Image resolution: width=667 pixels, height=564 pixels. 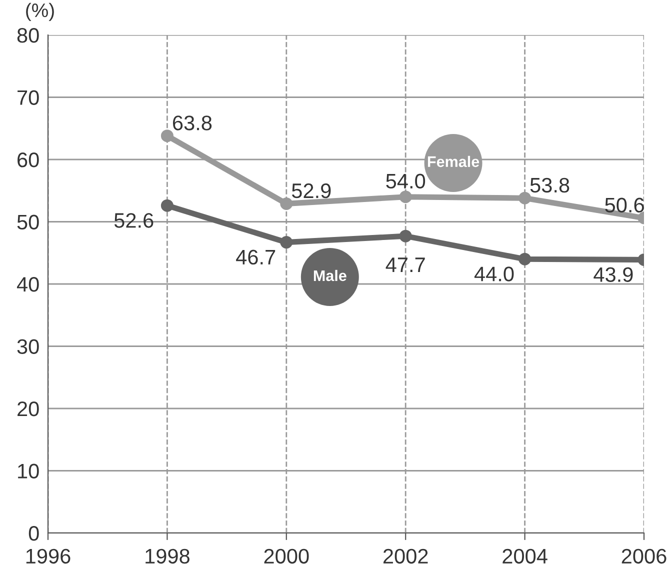 What do you see at coordinates (311, 190) in the screenshot?
I see `data-label: 52.9` at bounding box center [311, 190].